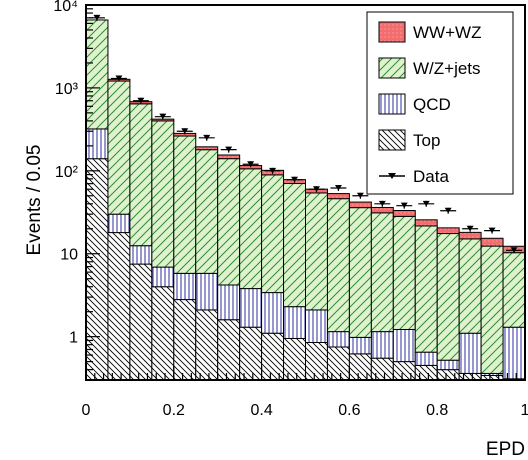 The image size is (528, 460). I want to click on legend-entry: W/Z+jets, so click(429, 68).